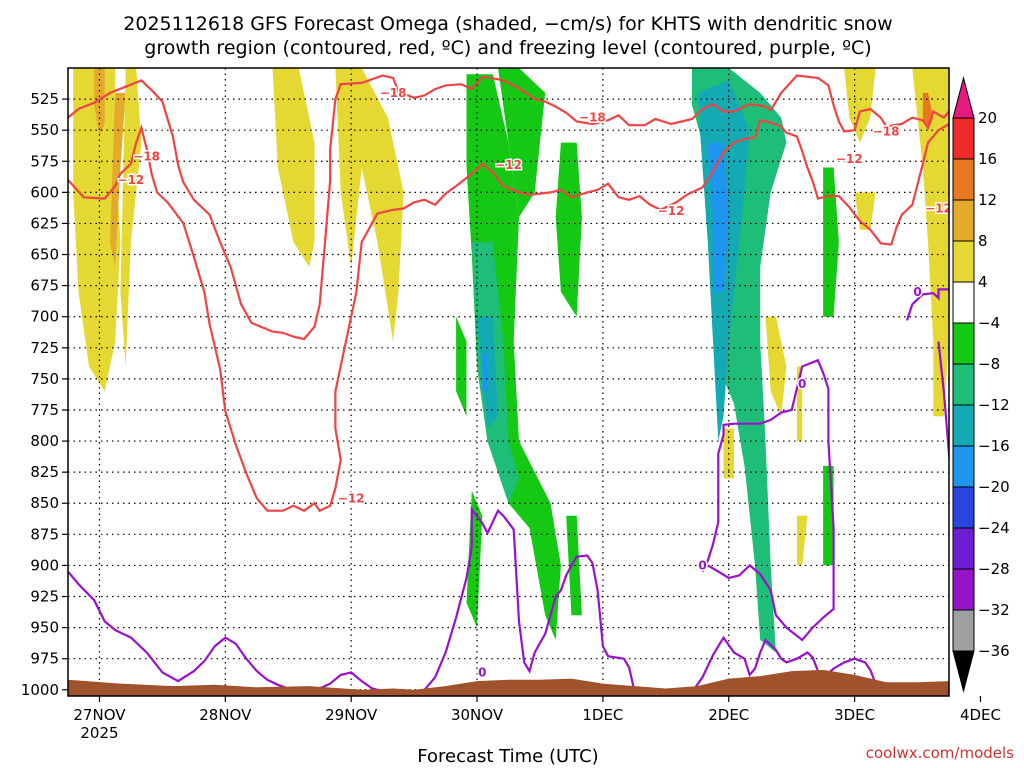 This screenshot has width=1024, height=768. I want to click on x-tick-sublabel: 2025, so click(99, 733).